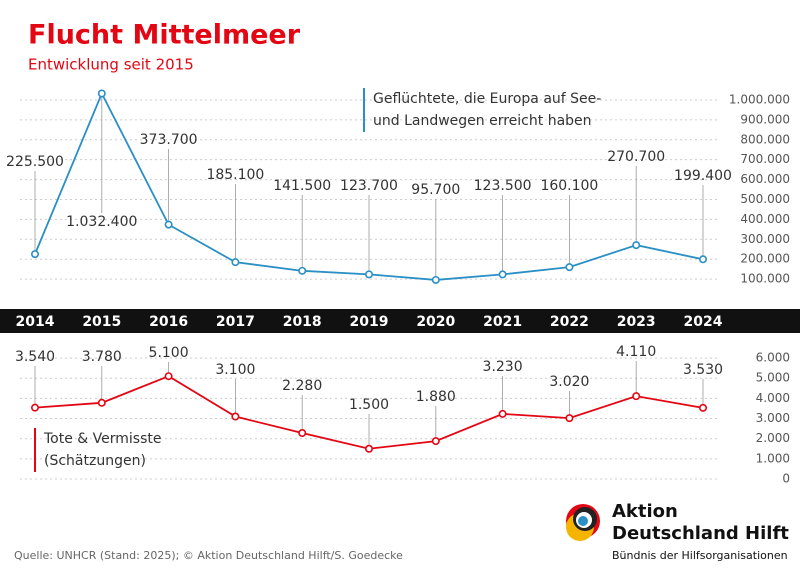 This screenshot has width=800, height=576. Describe the element at coordinates (636, 322) in the screenshot. I see `x-tick-label: 2023` at that location.